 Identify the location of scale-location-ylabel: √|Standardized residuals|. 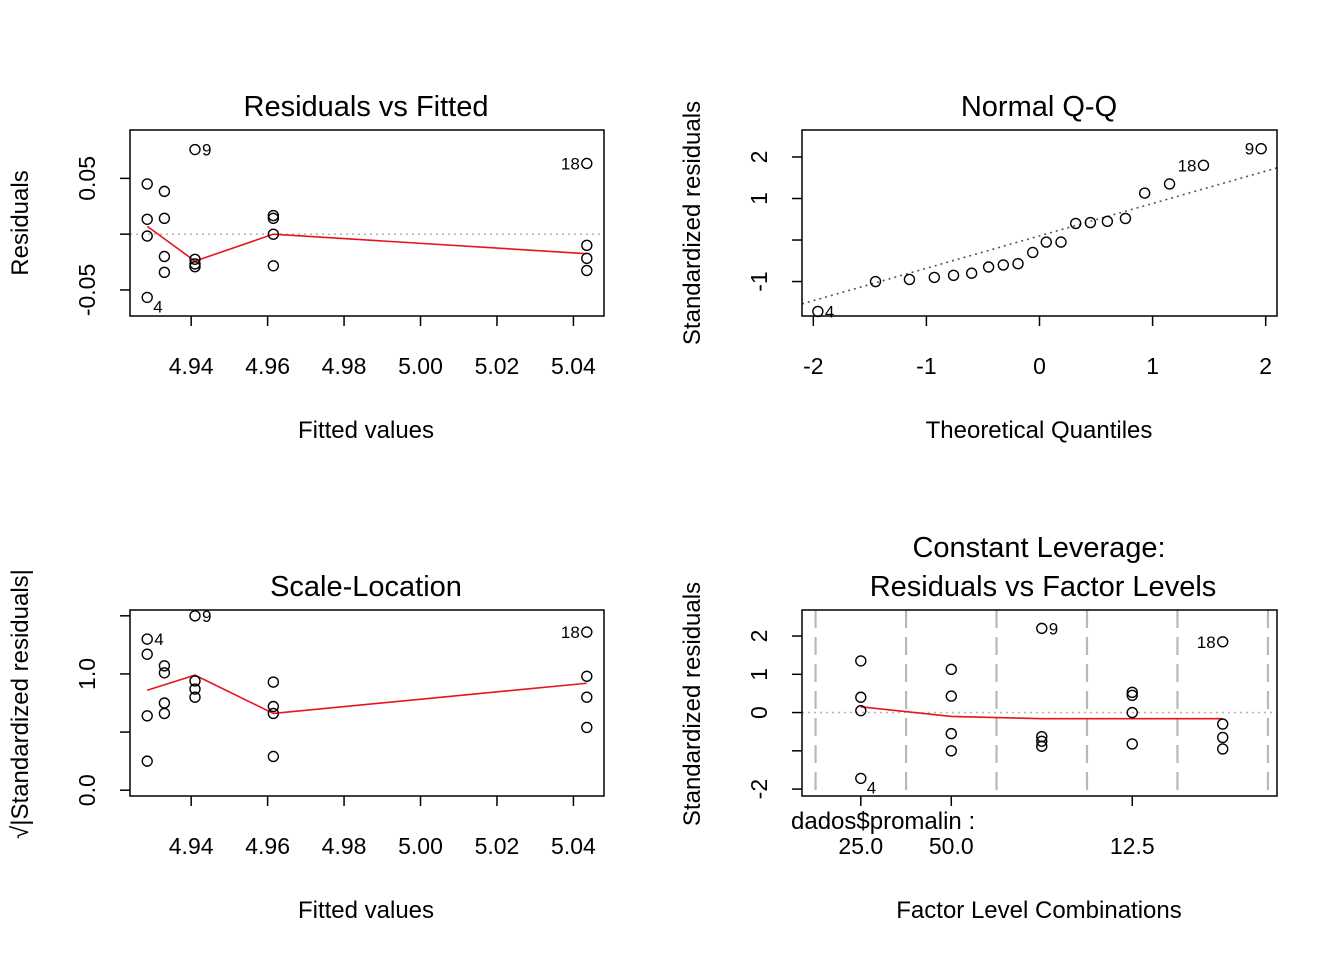
(20, 704).